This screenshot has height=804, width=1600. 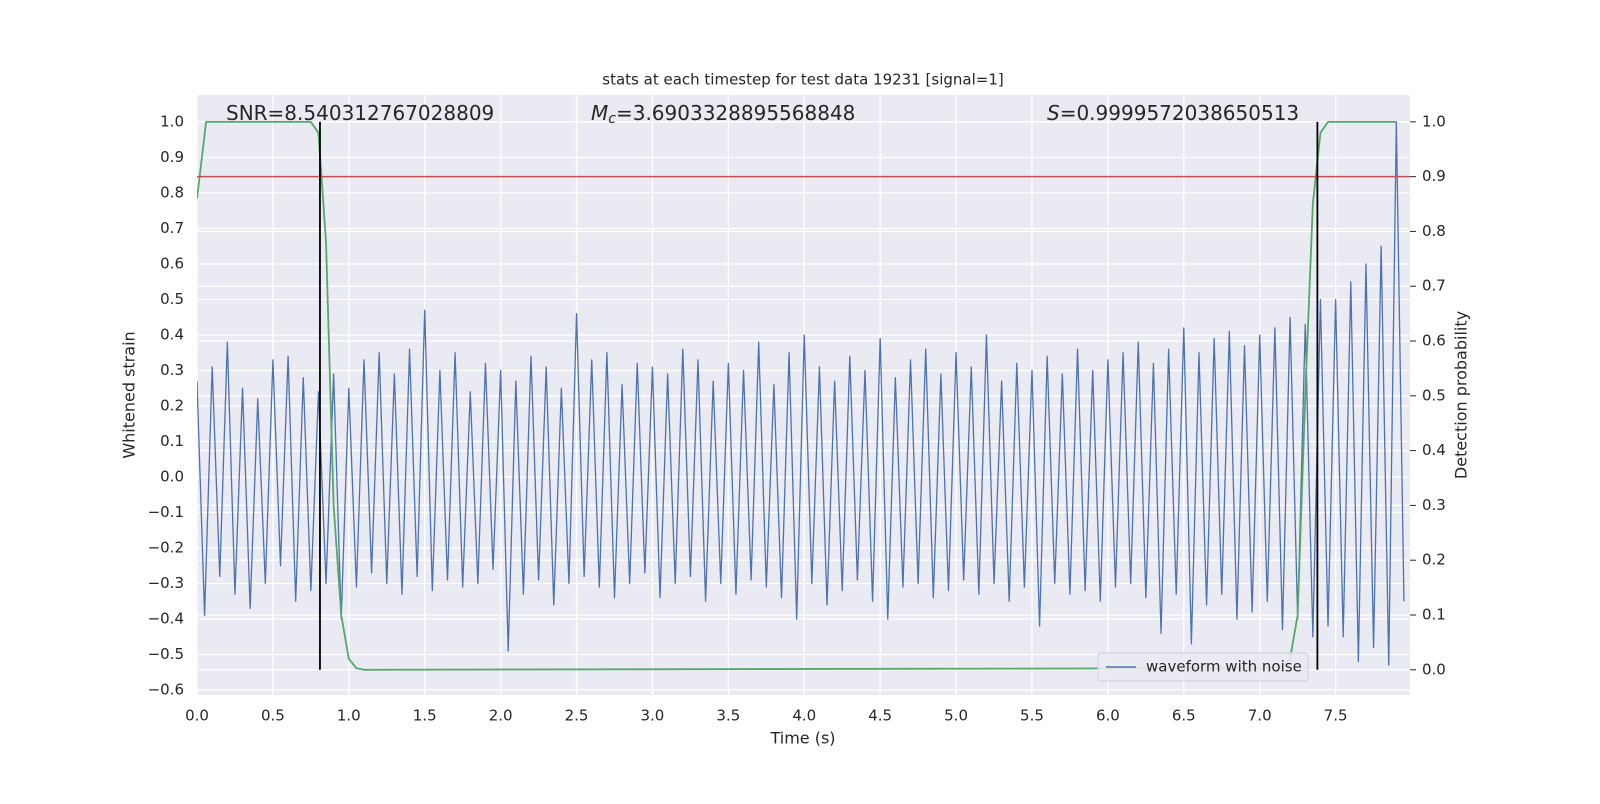 What do you see at coordinates (1184, 716) in the screenshot?
I see `x-tick-label: 6.5` at bounding box center [1184, 716].